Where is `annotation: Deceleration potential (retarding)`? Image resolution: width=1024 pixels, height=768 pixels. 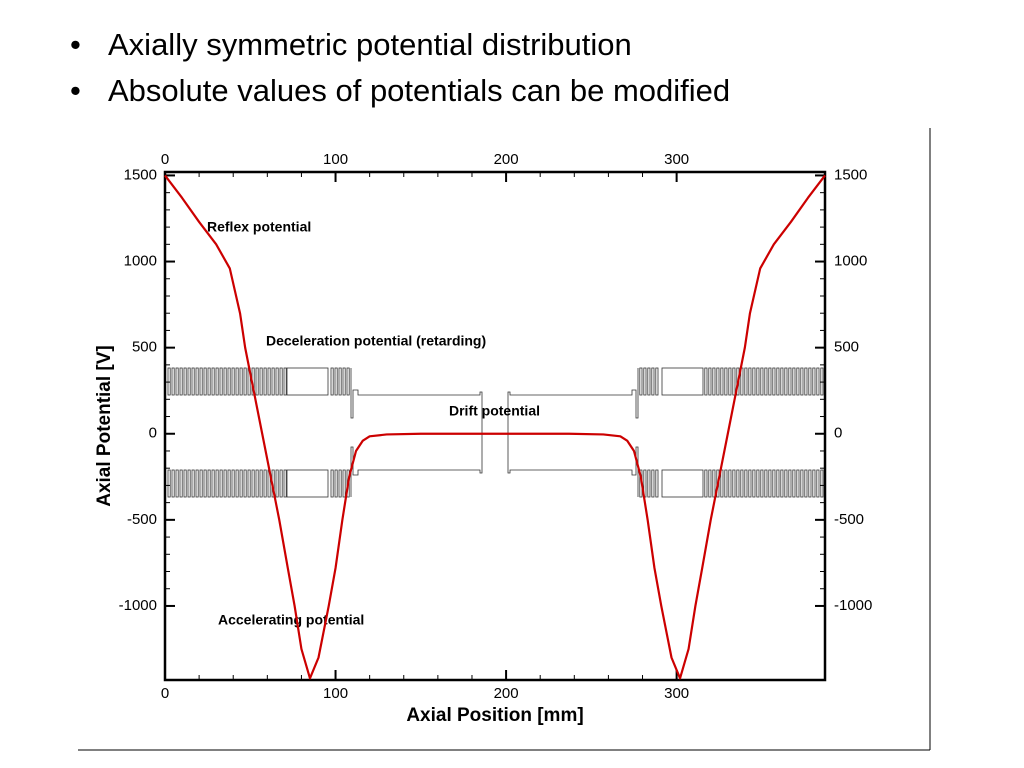
annotation: Deceleration potential (retarding) is located at coordinates (376, 341).